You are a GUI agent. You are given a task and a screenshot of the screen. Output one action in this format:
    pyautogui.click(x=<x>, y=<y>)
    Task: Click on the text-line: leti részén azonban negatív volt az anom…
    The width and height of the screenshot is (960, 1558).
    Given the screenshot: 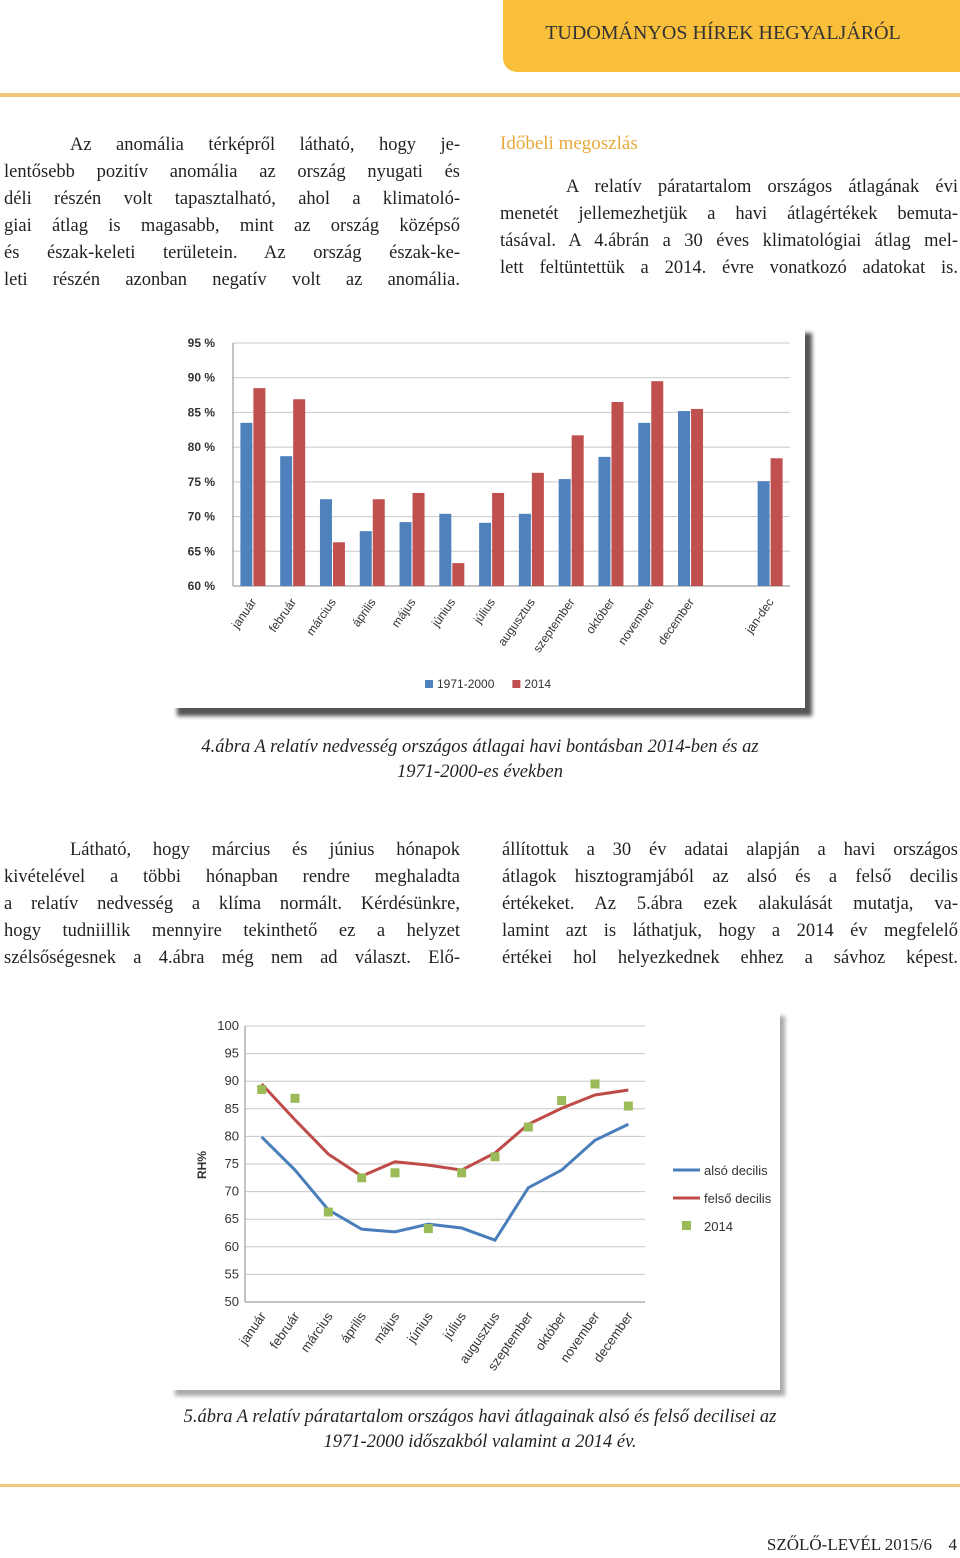 What is the action you would take?
    pyautogui.click(x=232, y=280)
    